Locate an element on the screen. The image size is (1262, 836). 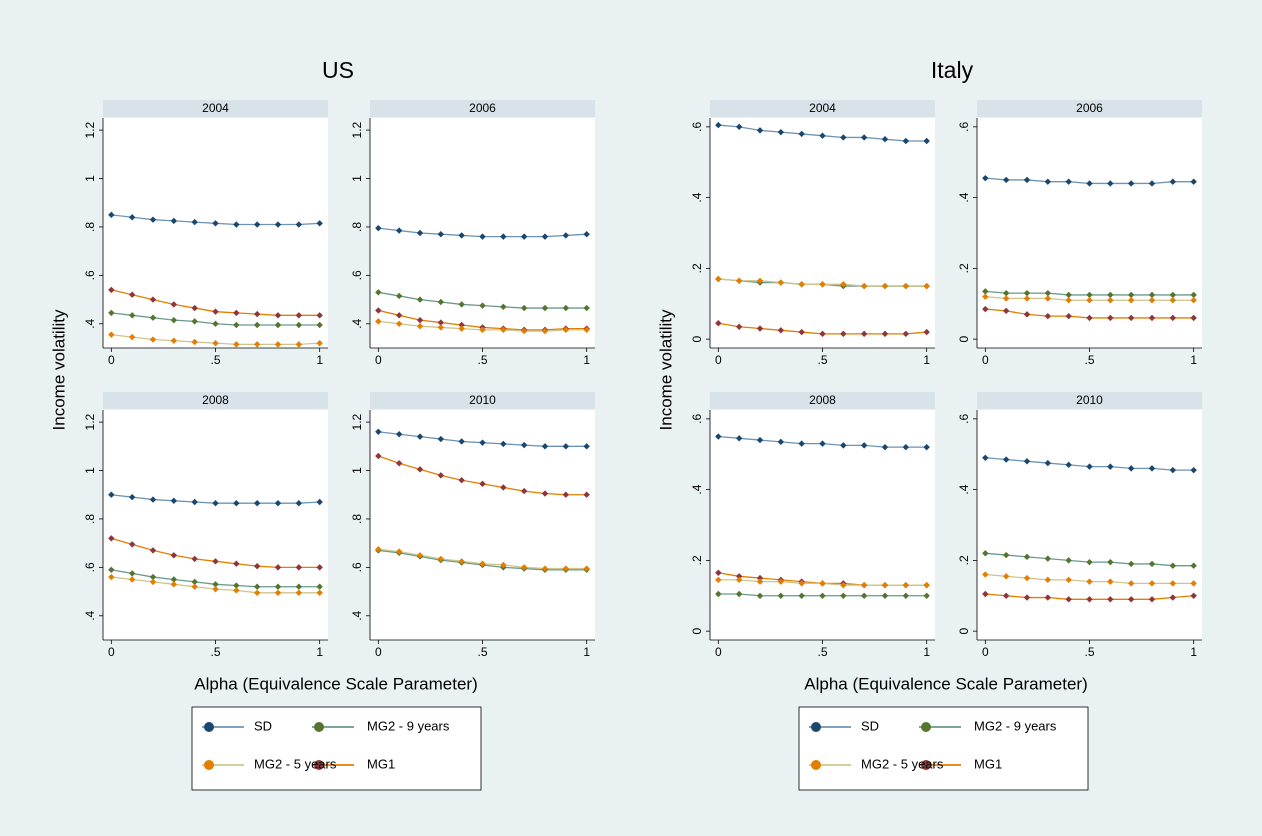
group-title: US is located at coordinates (338, 70).